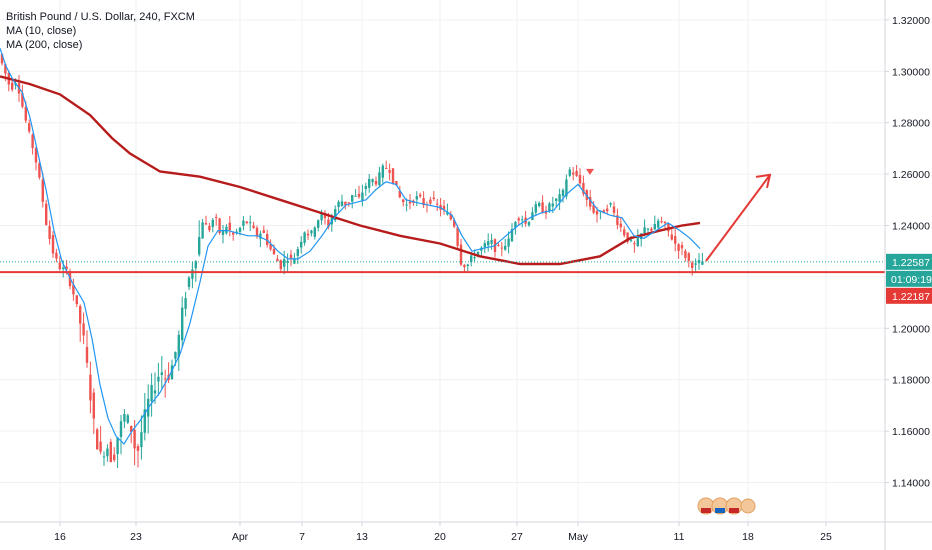 This screenshot has width=932, height=550. I want to click on economic-events-icon, so click(726, 506).